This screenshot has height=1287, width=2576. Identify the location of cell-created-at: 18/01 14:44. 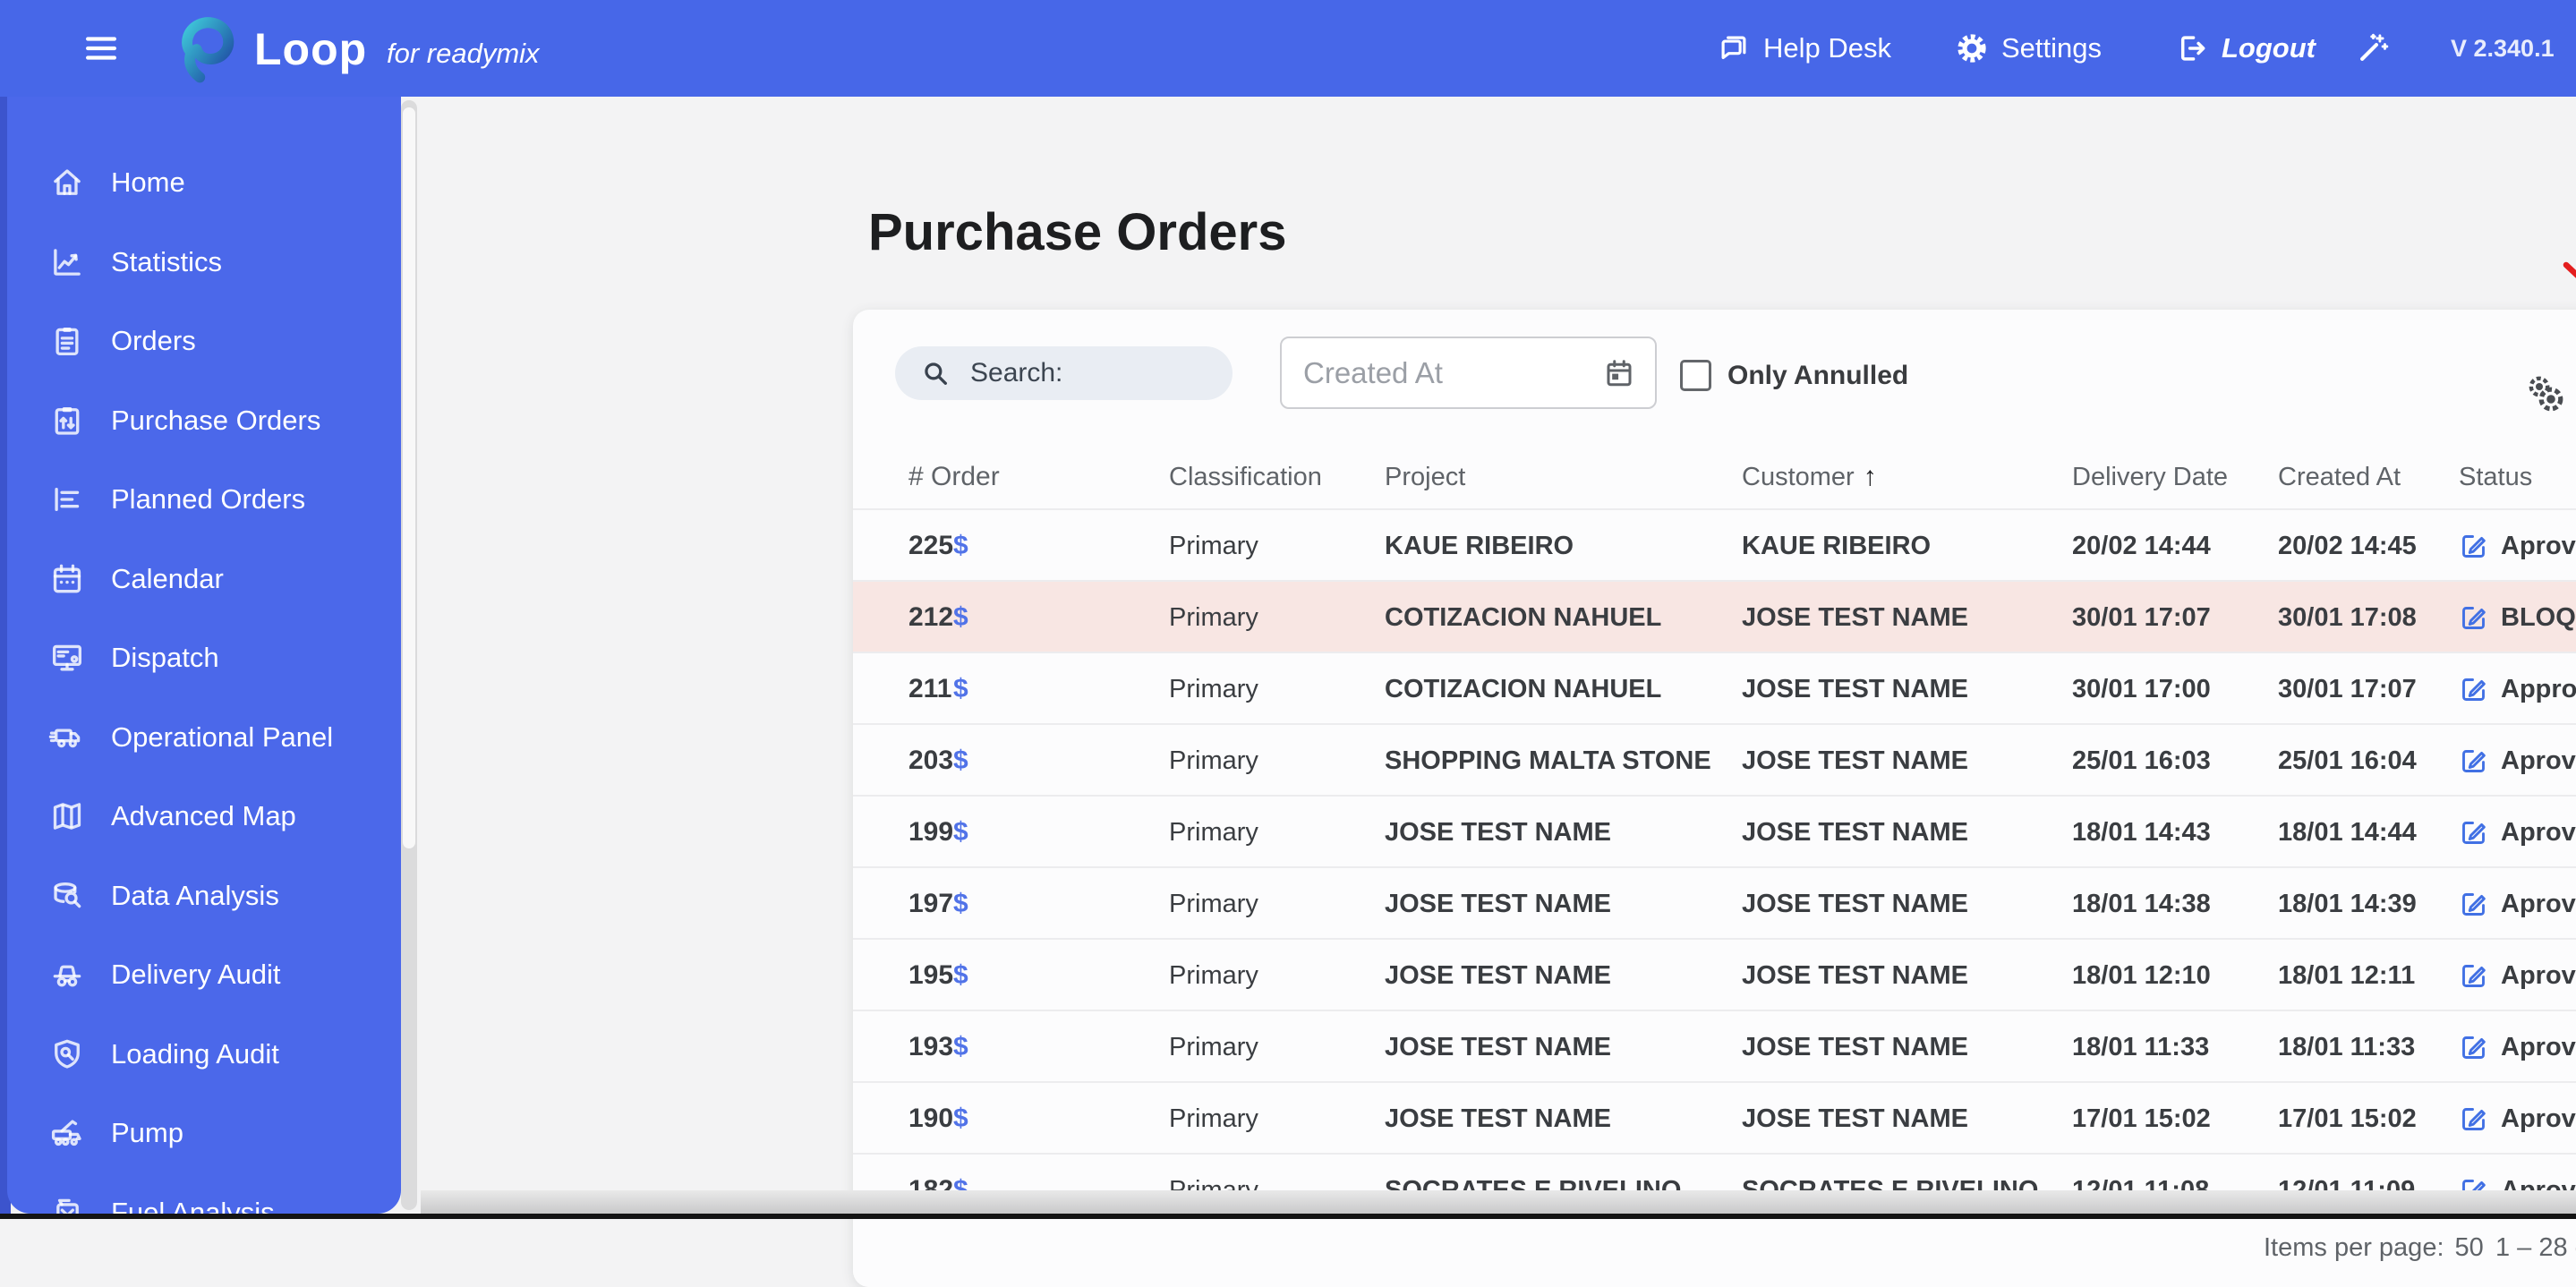
(2347, 832).